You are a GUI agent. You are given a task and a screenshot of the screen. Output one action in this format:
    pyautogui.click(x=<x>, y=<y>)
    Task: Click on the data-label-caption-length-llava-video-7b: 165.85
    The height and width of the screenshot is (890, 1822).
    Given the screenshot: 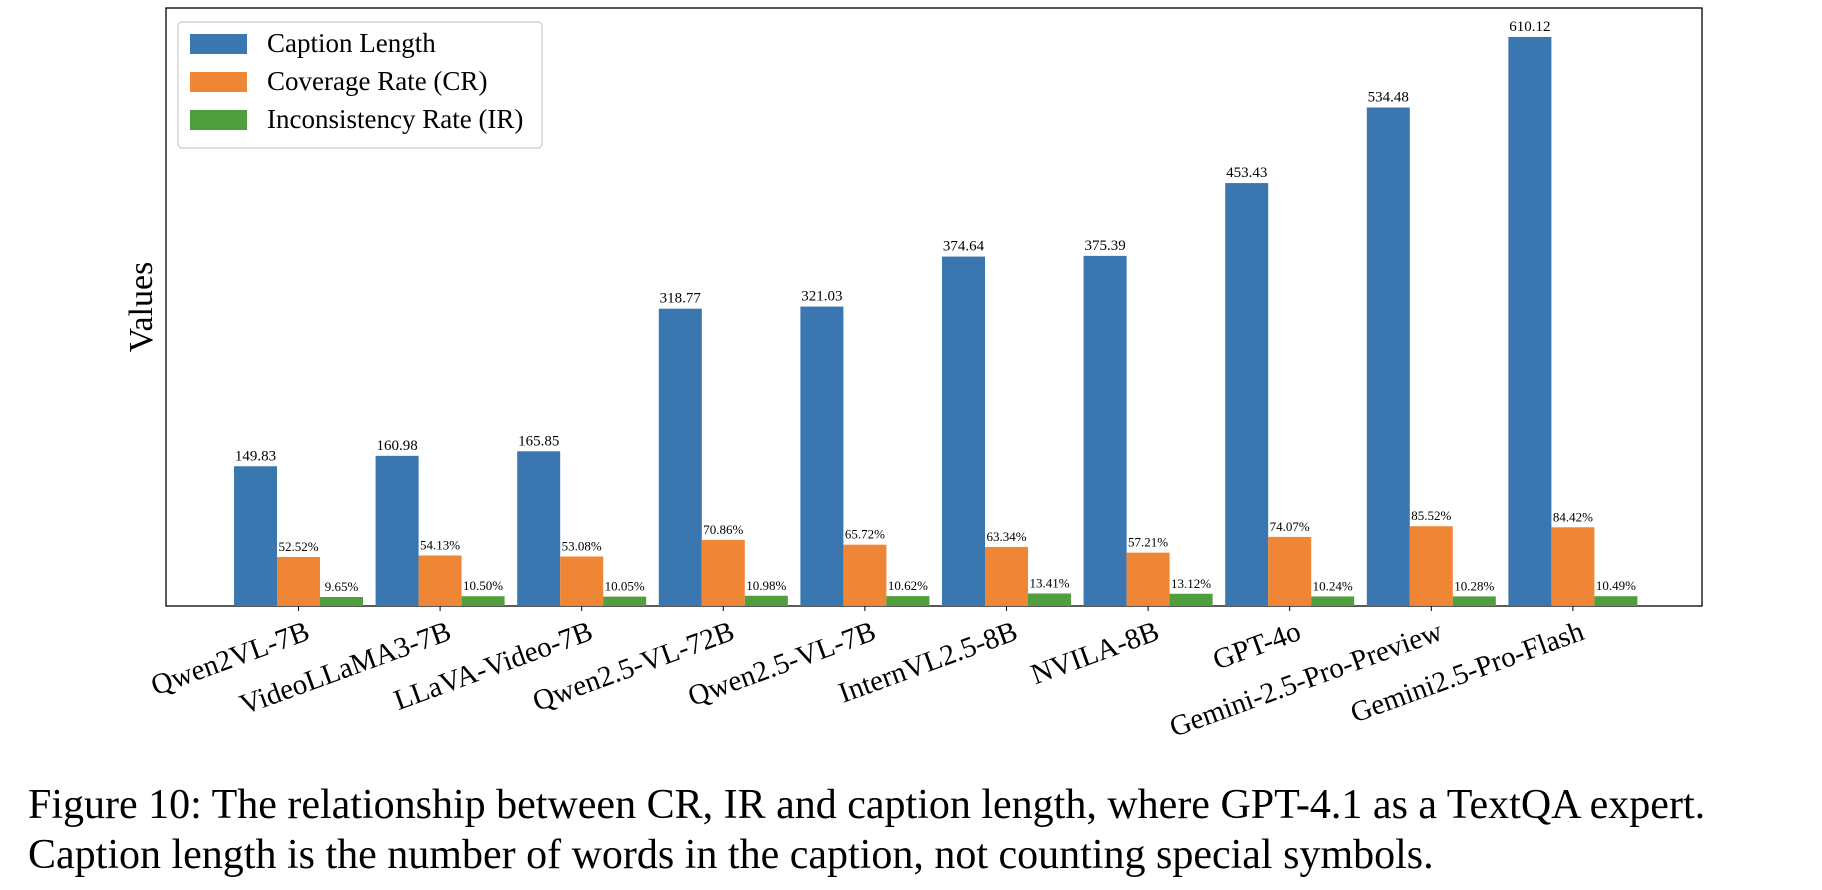 What is the action you would take?
    pyautogui.click(x=538, y=441)
    